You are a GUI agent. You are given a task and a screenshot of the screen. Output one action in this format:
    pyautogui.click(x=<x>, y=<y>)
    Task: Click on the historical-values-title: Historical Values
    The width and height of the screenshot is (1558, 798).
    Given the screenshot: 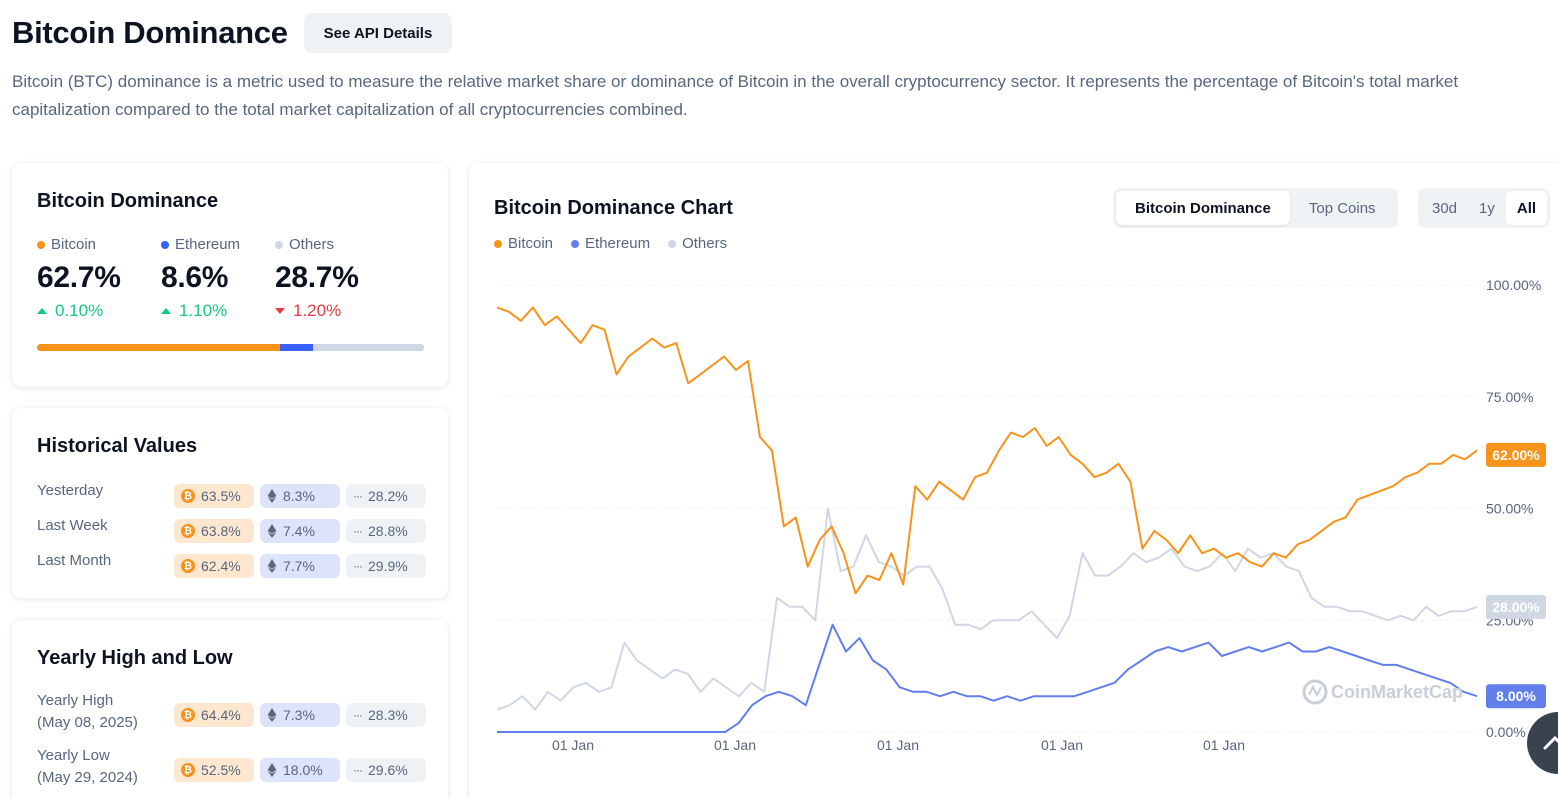 What is the action you would take?
    pyautogui.click(x=117, y=446)
    